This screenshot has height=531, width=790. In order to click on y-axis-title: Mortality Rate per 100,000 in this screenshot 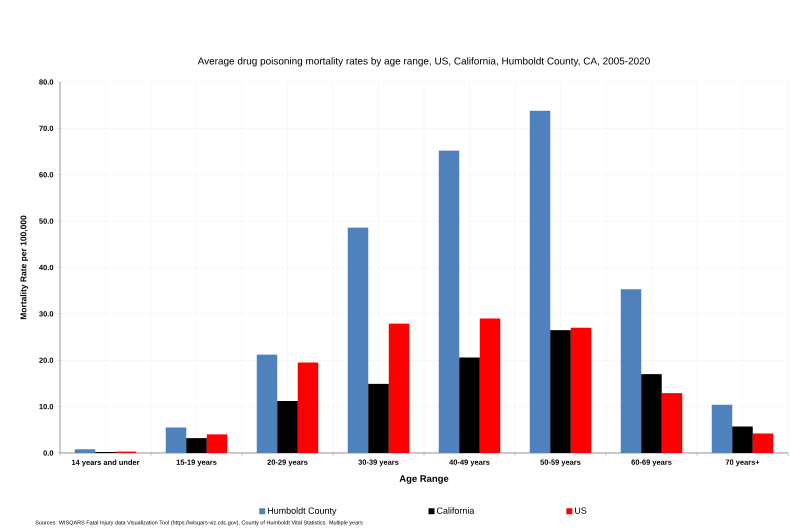, I will do `click(24, 268)`.